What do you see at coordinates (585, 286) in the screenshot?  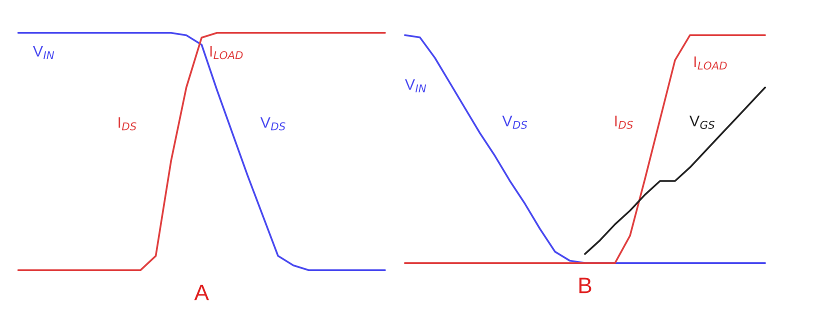 I see `x-axis-title: B` at bounding box center [585, 286].